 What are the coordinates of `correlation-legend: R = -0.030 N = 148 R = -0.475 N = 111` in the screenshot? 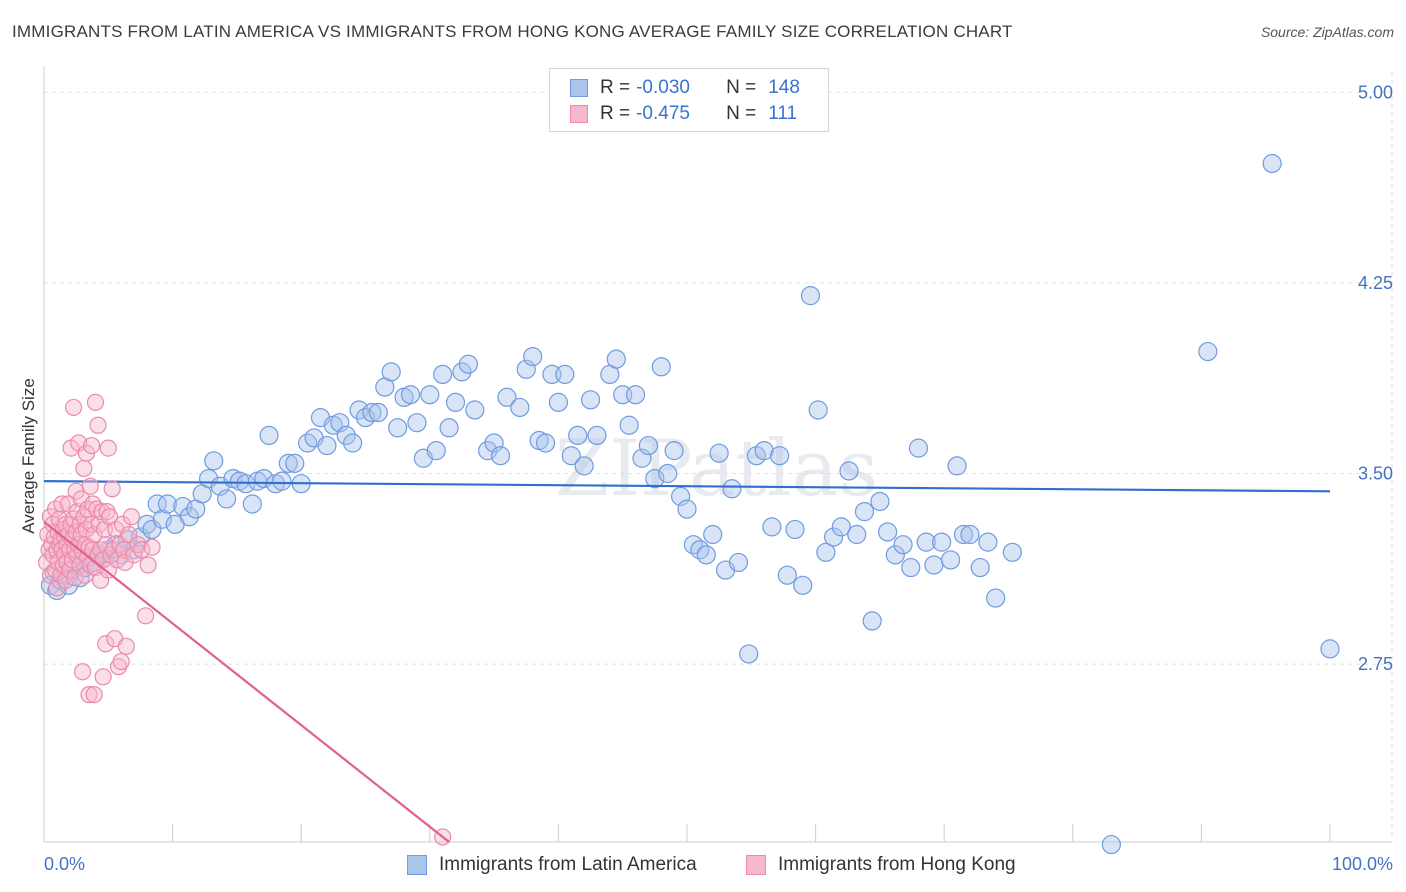 It's located at (689, 100).